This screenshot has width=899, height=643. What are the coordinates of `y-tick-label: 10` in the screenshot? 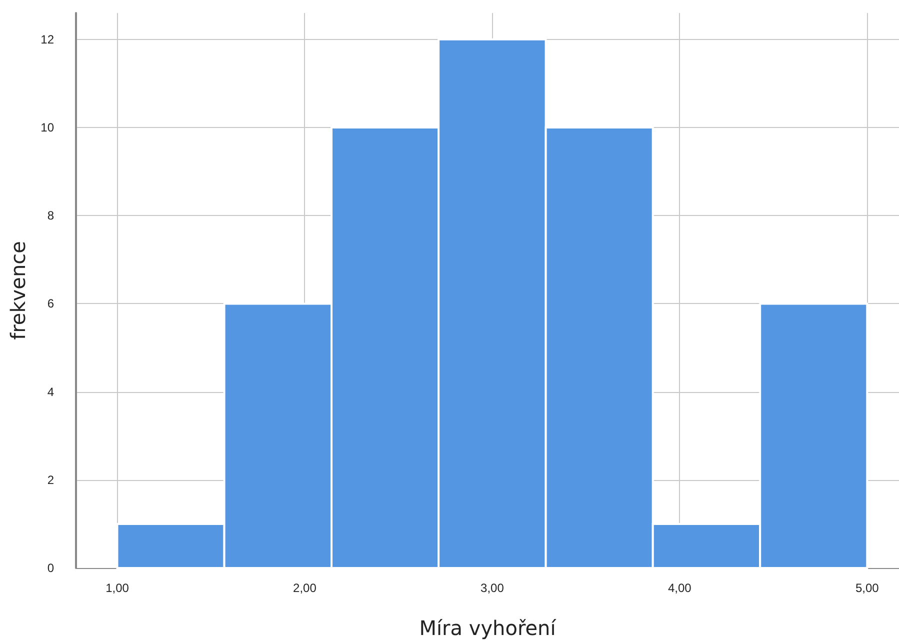 It's located at (47, 127).